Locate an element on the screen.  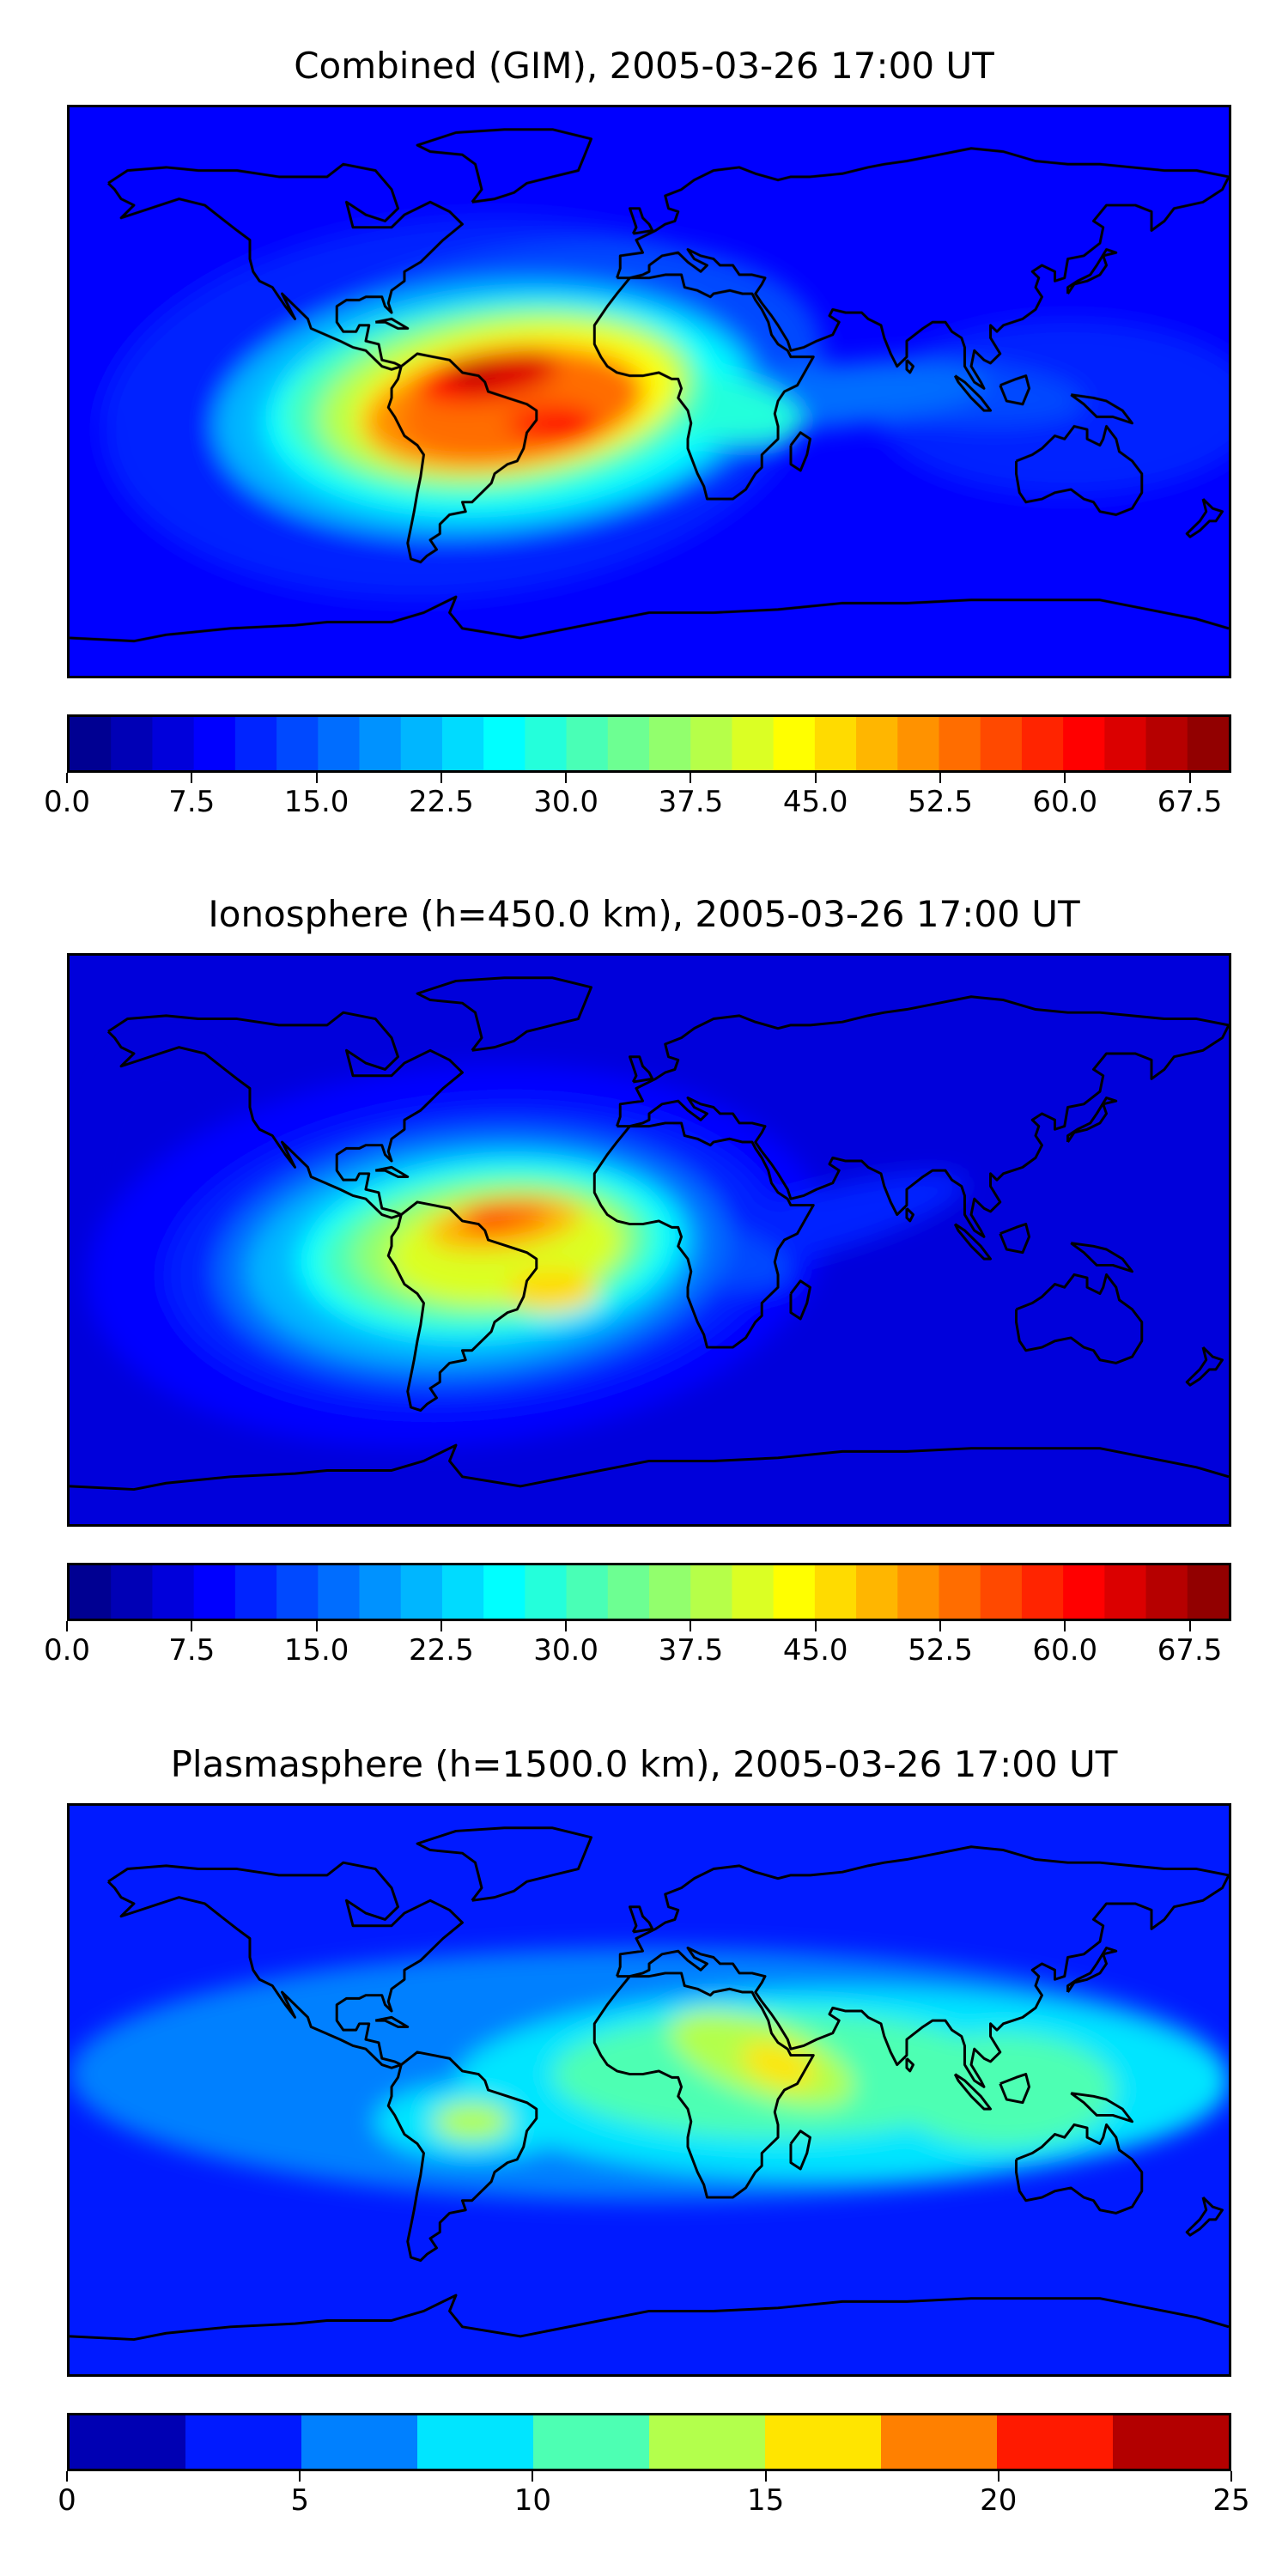
colorbar-tick-label: 15 is located at coordinates (766, 2500).